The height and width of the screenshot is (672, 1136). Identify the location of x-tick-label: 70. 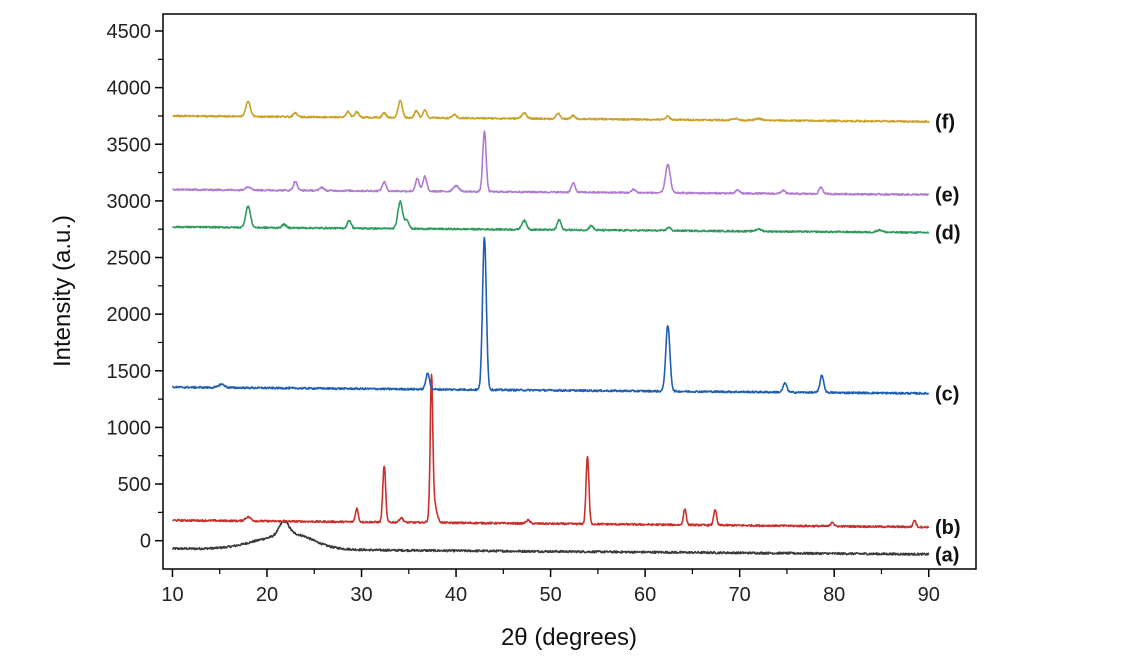
(740, 595).